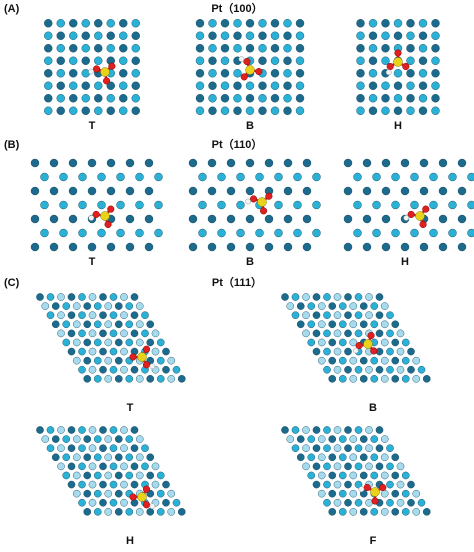 Image resolution: width=474 pixels, height=552 pixels. Describe the element at coordinates (12, 9) in the screenshot. I see `panel-label: (A)` at that location.